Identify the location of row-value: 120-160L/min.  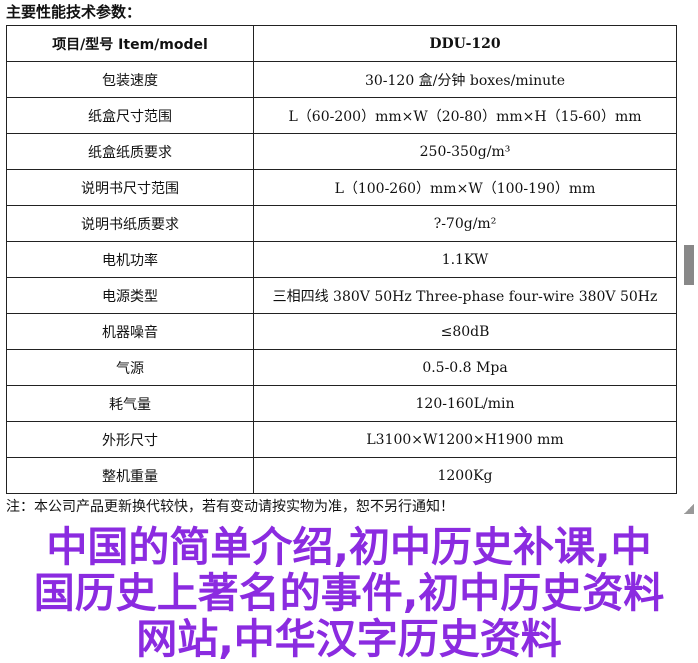
(465, 403).